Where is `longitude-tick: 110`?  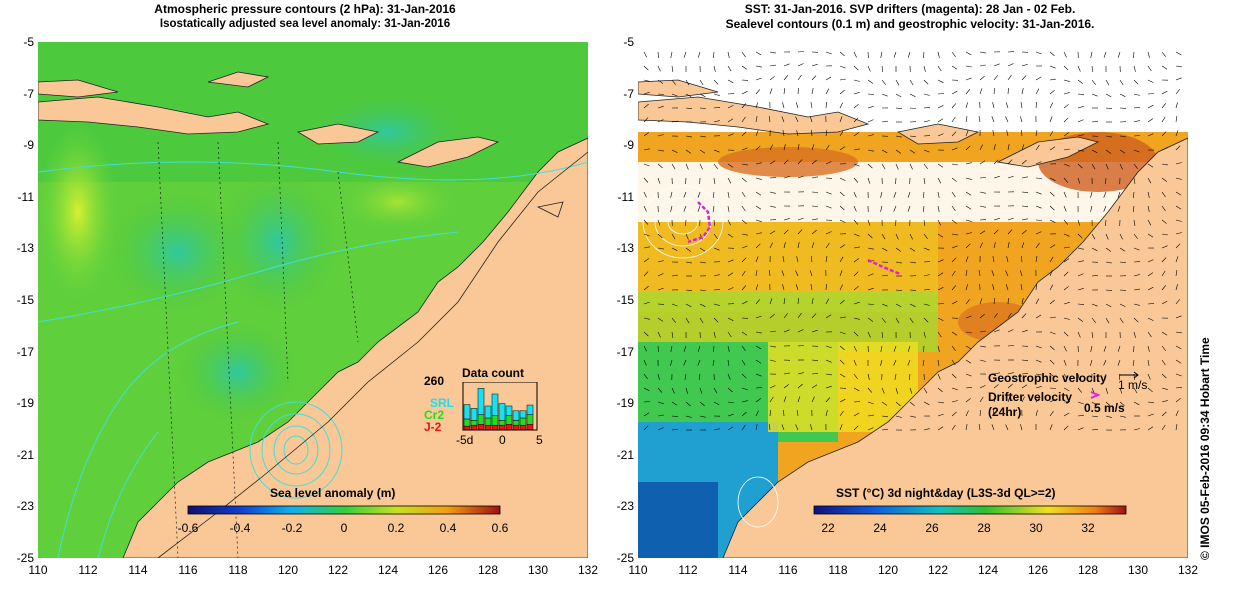
longitude-tick: 110 is located at coordinates (38, 570).